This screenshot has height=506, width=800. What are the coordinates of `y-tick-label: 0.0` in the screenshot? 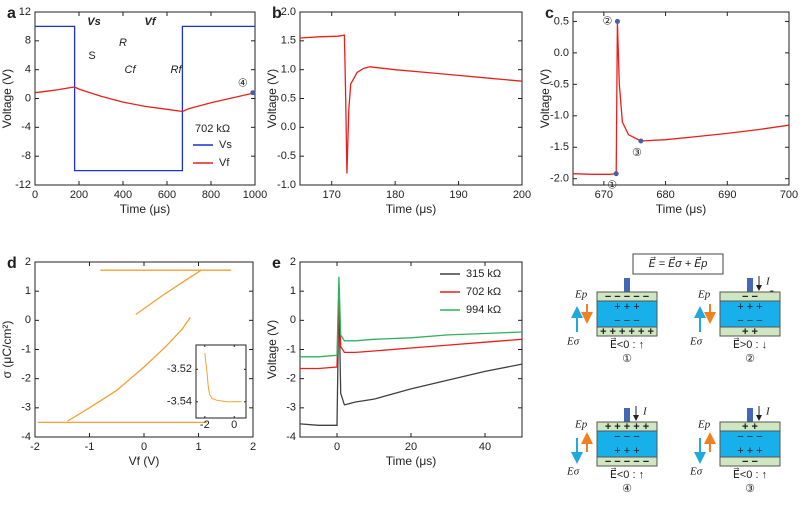 It's located at (288, 127).